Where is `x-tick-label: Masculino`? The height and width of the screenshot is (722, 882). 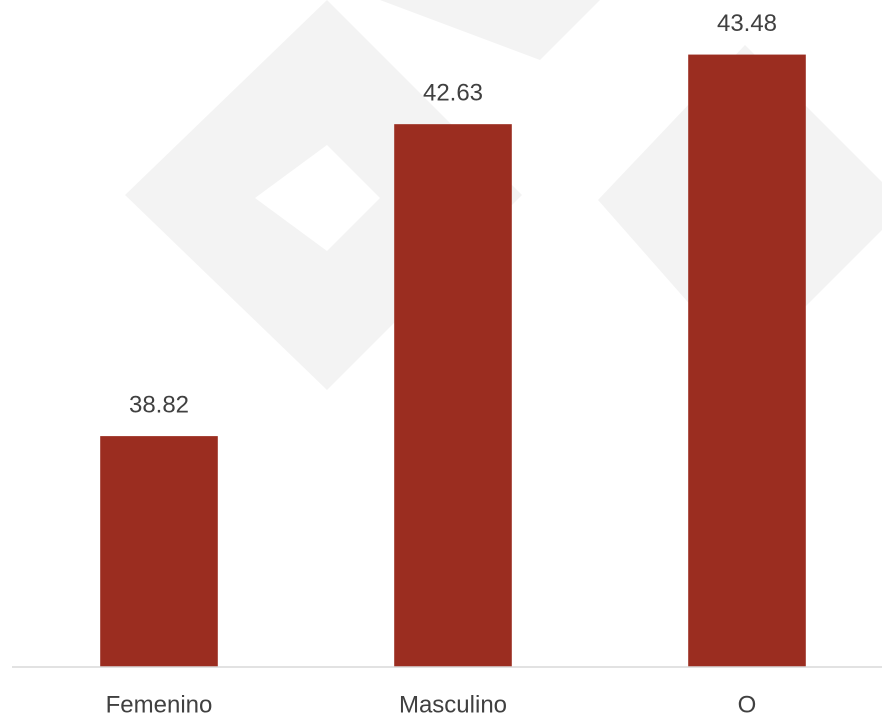 x-tick-label: Masculino is located at coordinates (453, 704).